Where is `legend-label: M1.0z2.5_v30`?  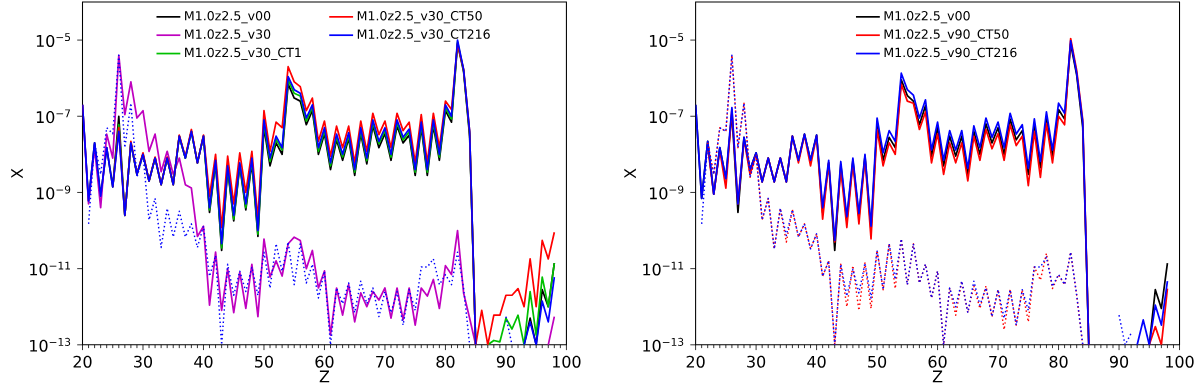
legend-label: M1.0z2.5_v30 is located at coordinates (228, 35).